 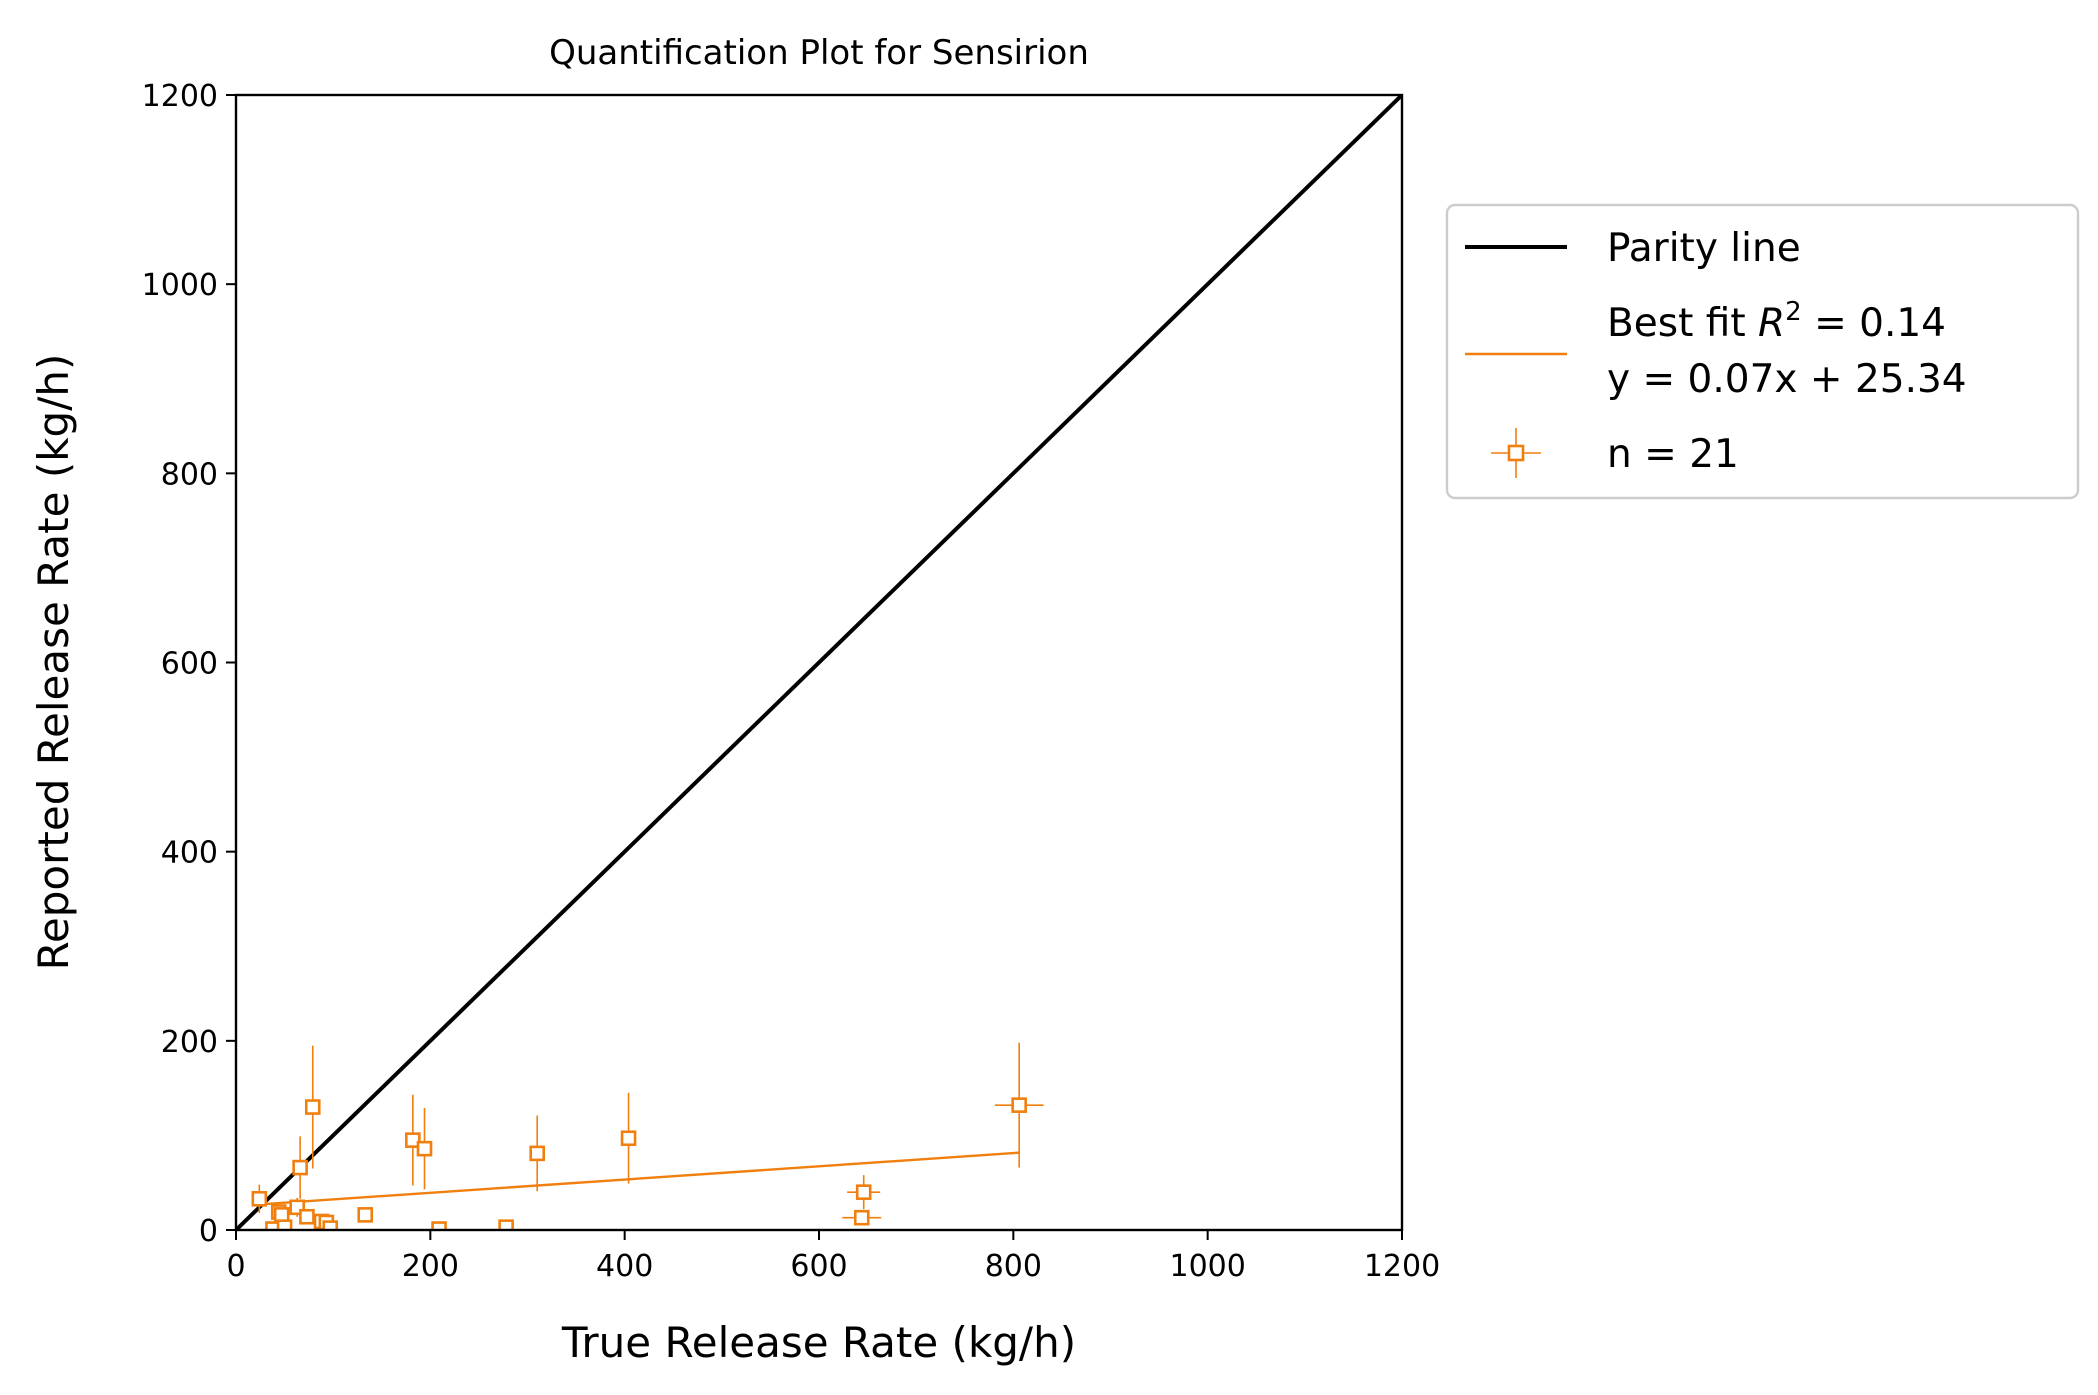 I want to click on best-fit-series, so click(x=639, y=1178).